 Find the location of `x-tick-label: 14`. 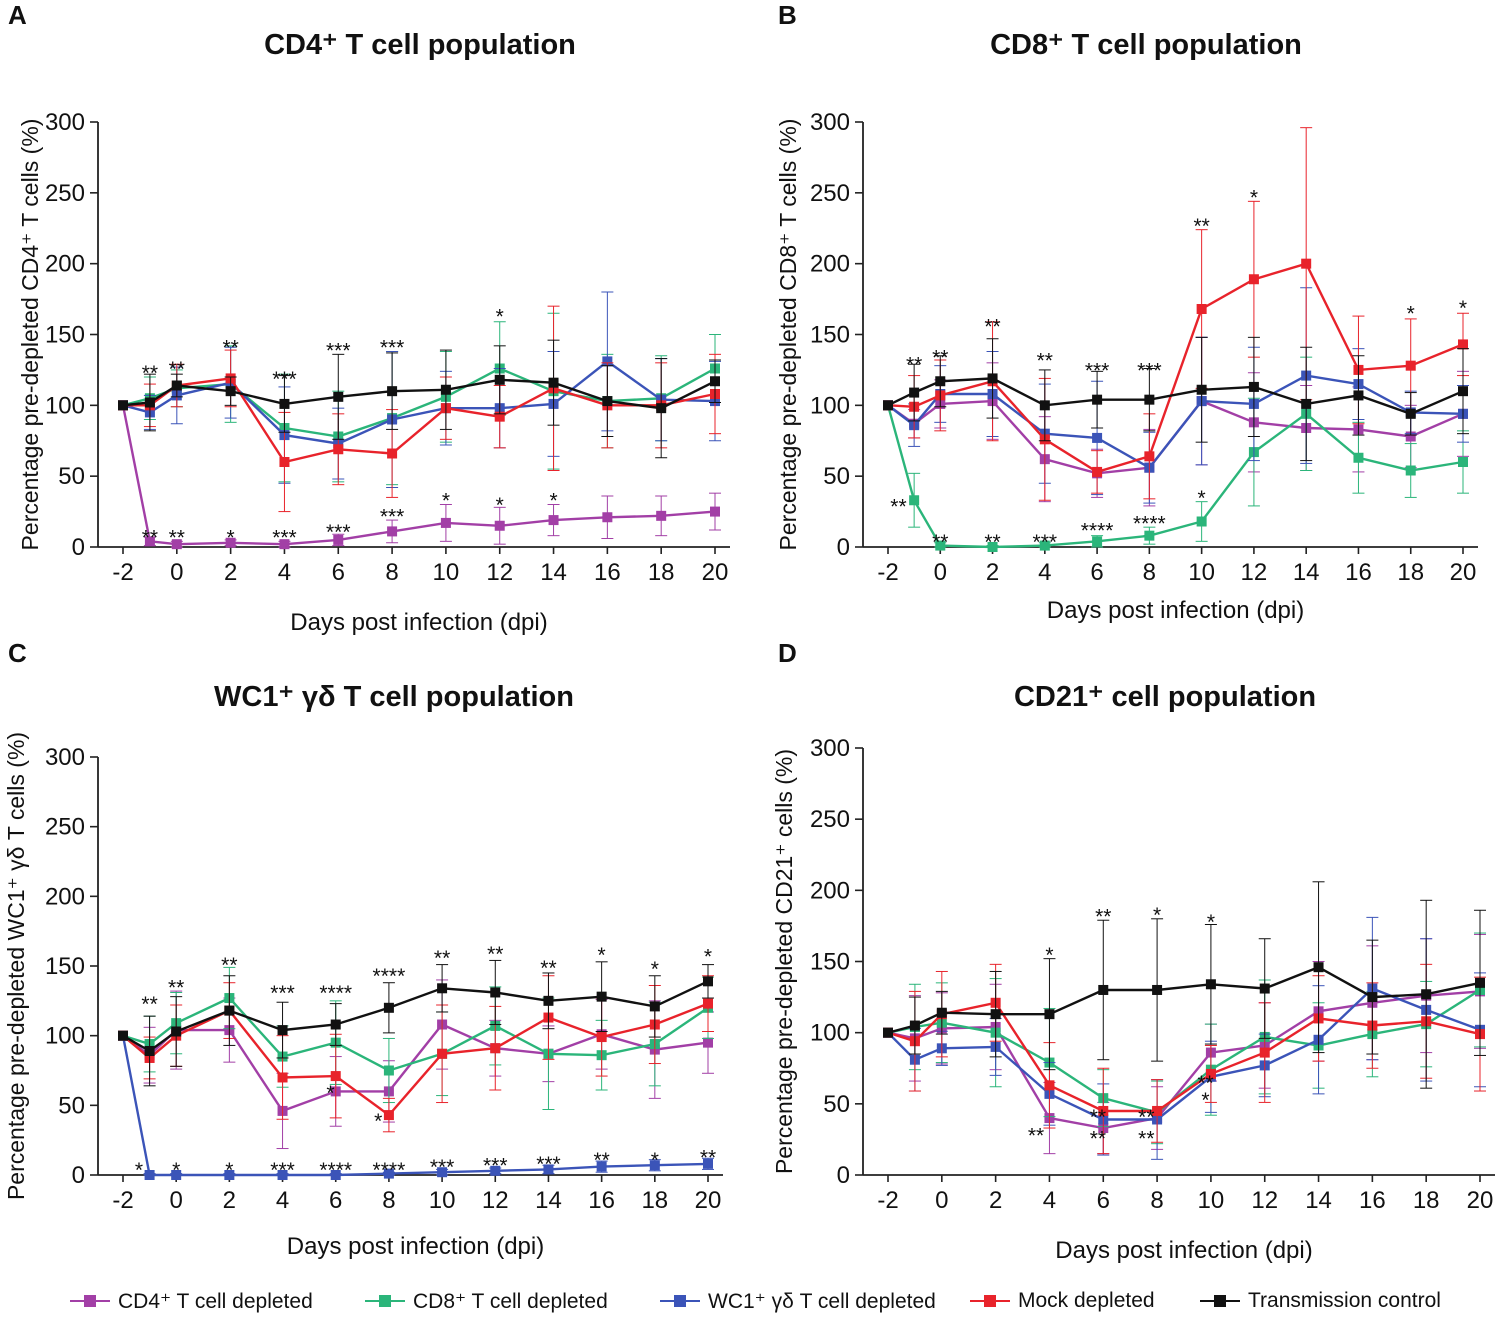

x-tick-label: 14 is located at coordinates (1318, 1200).